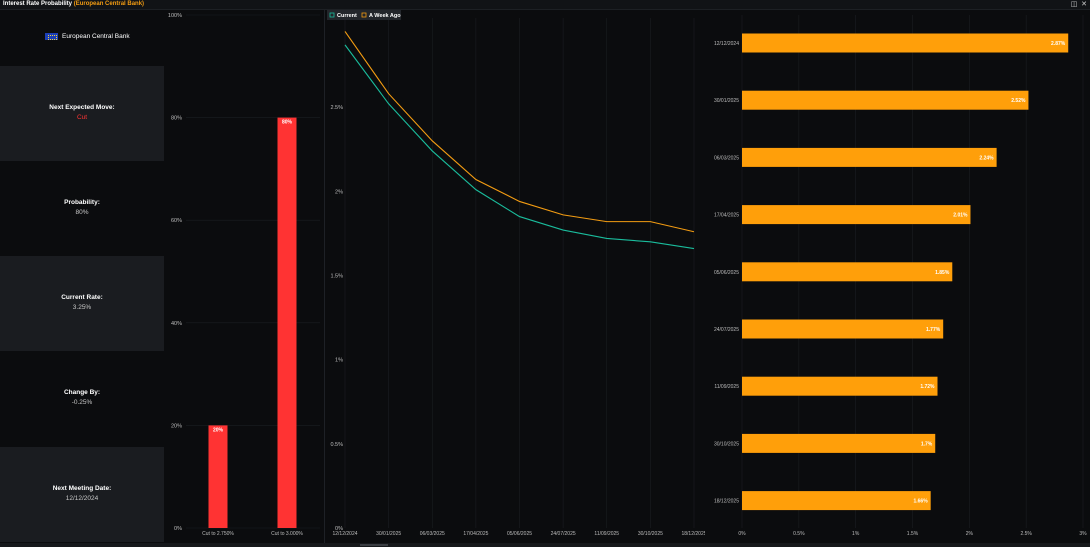 The height and width of the screenshot is (547, 1090). What do you see at coordinates (347, 16) in the screenshot?
I see `legend-label: Current` at bounding box center [347, 16].